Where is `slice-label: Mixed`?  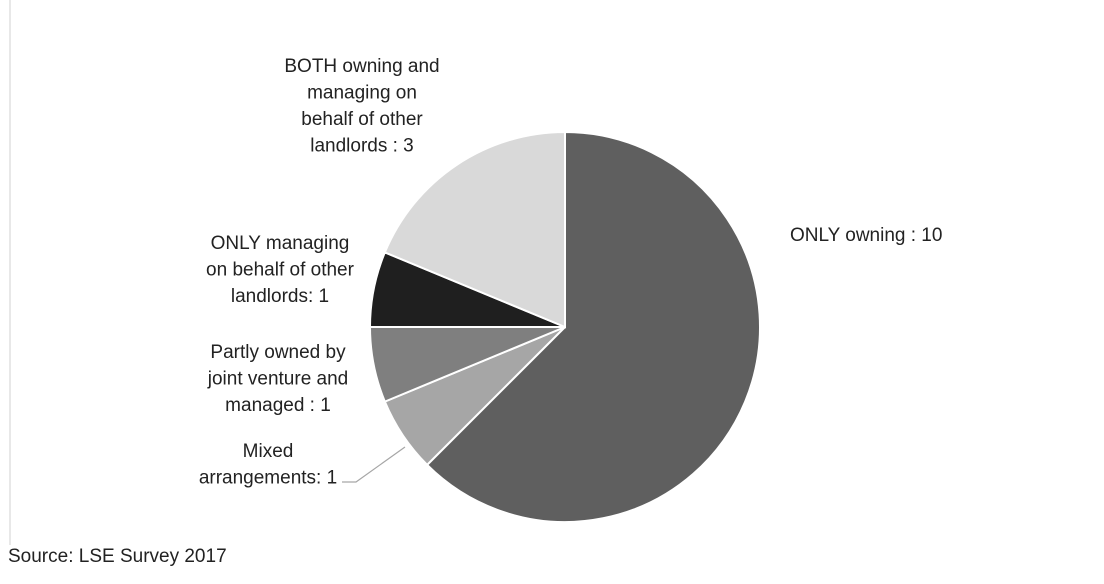 slice-label: Mixed is located at coordinates (268, 451).